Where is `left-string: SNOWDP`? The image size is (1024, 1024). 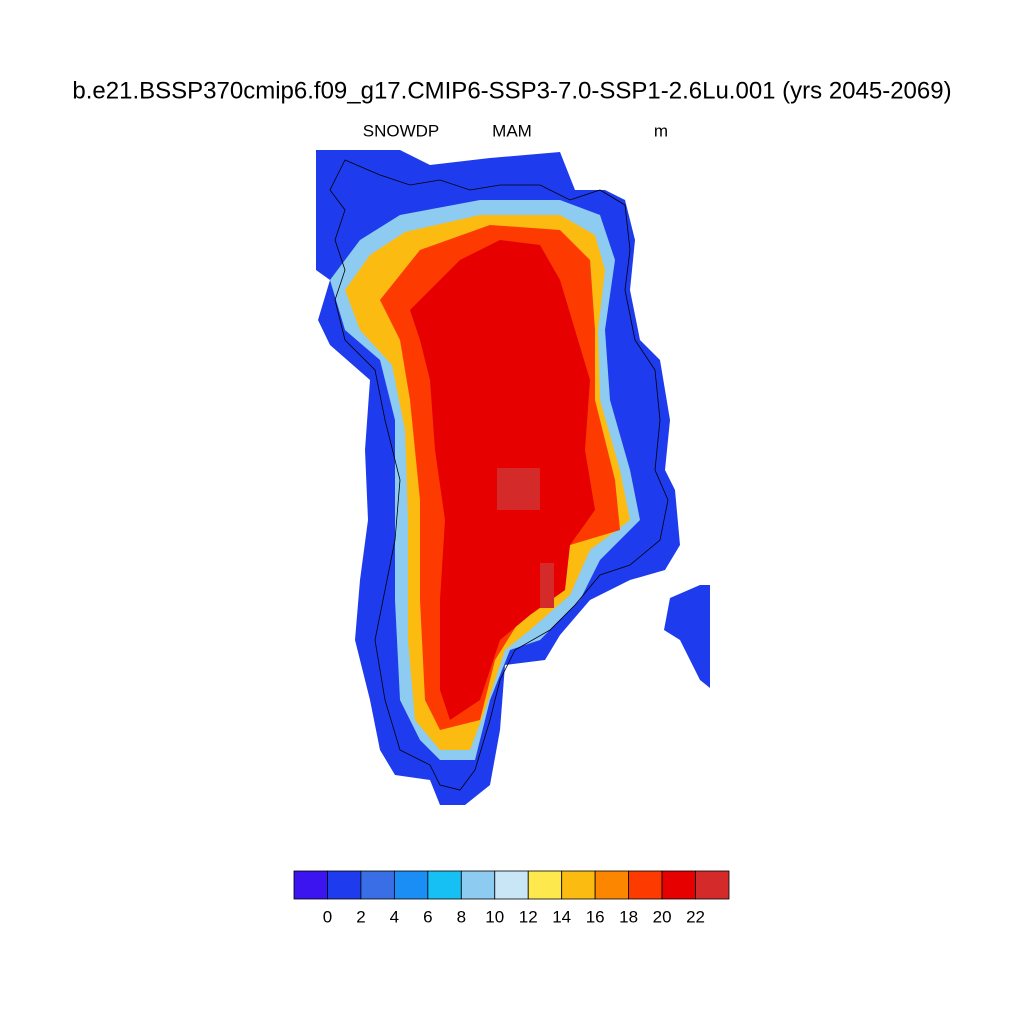 left-string: SNOWDP is located at coordinates (401, 130).